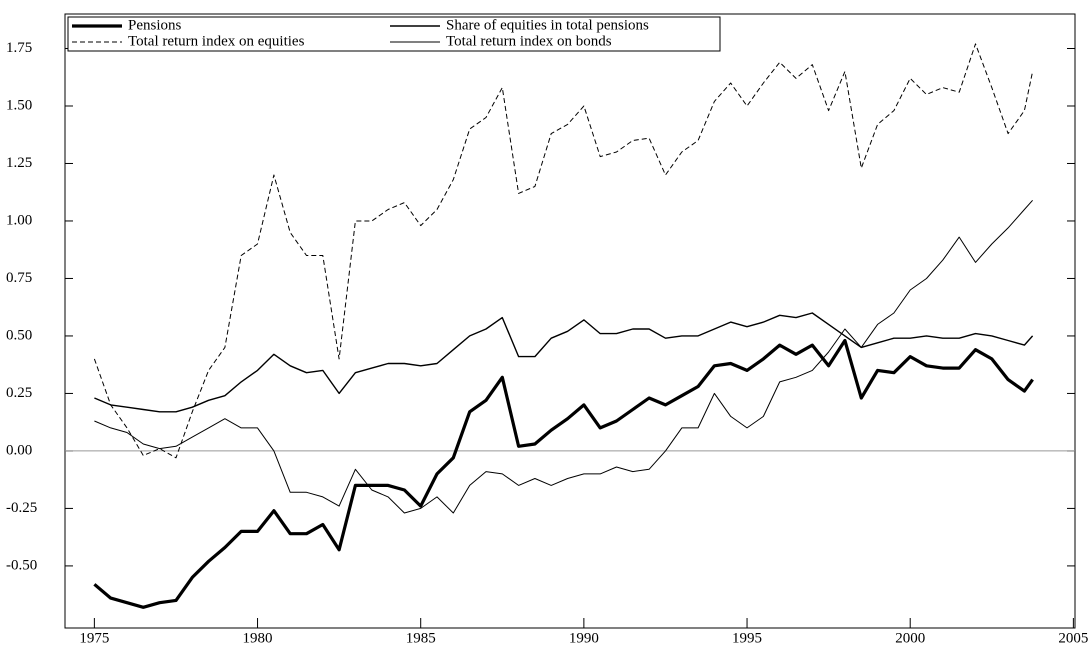 The width and height of the screenshot is (1092, 648). Describe the element at coordinates (910, 638) in the screenshot. I see `x-tick-label: 2000` at that location.